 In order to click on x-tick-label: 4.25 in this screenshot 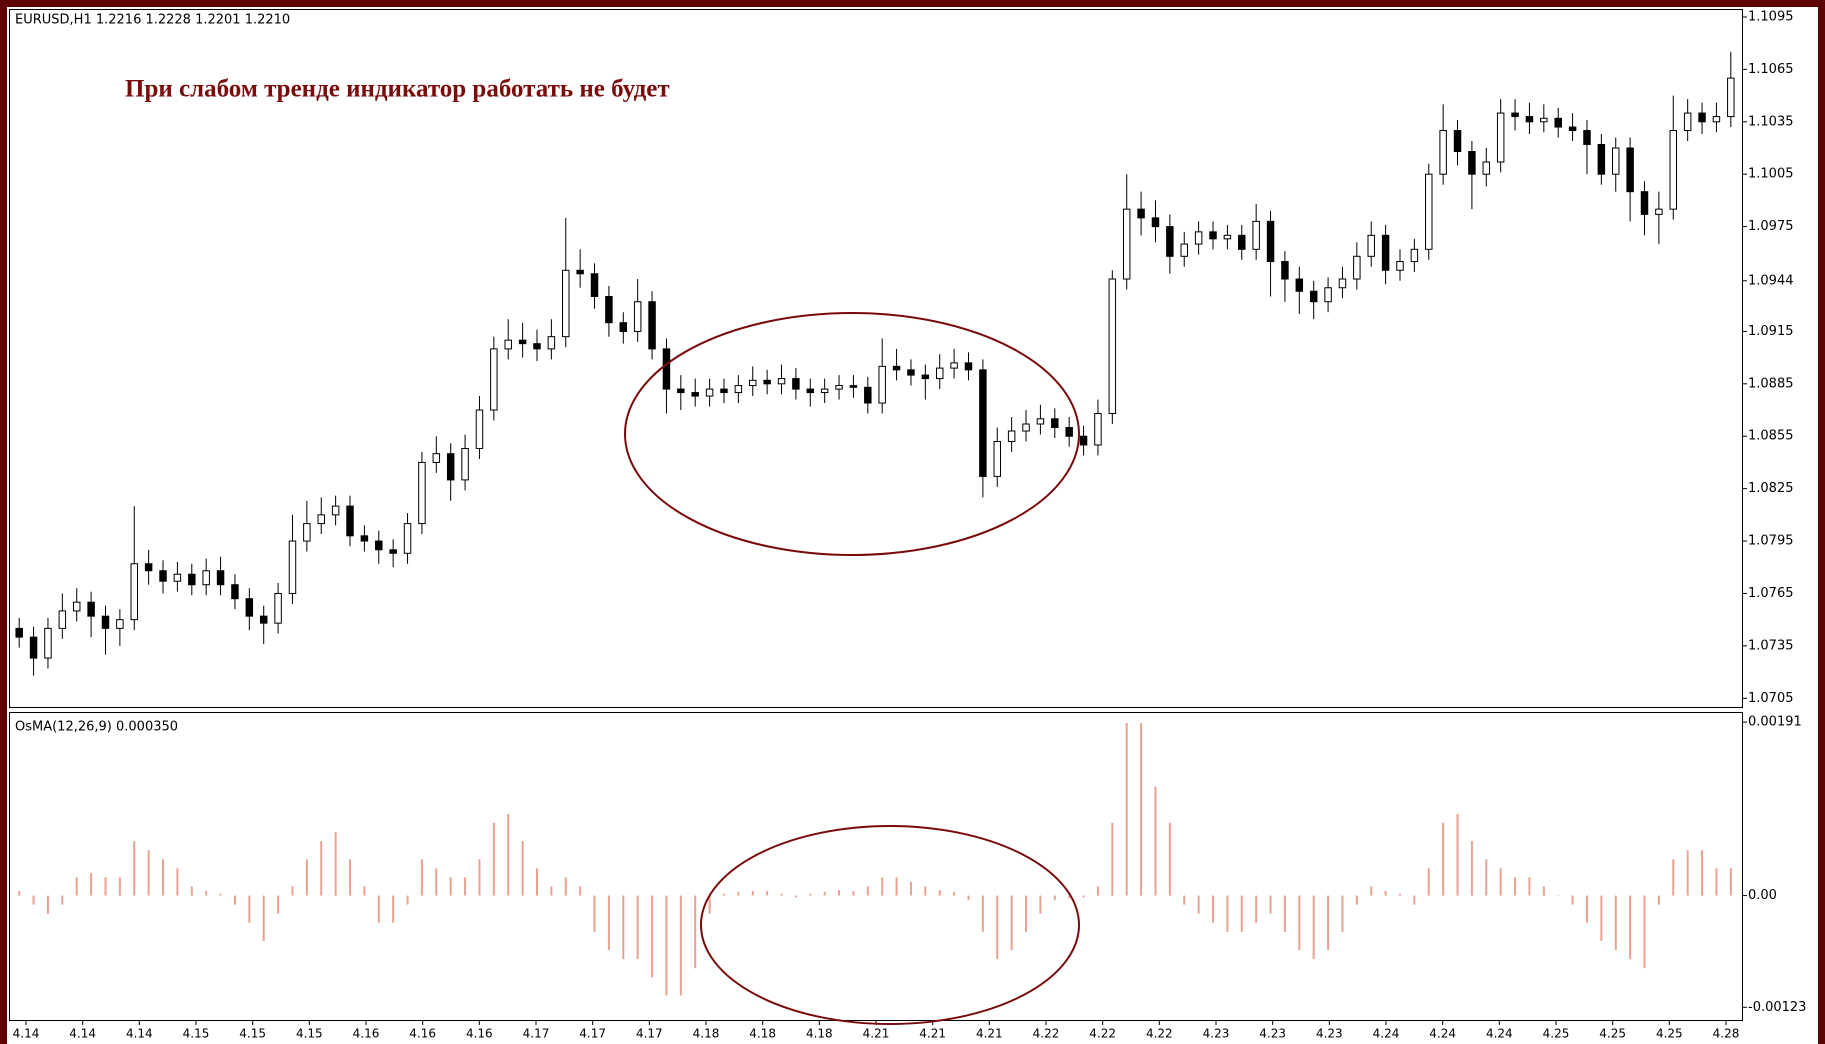, I will do `click(1556, 1034)`.